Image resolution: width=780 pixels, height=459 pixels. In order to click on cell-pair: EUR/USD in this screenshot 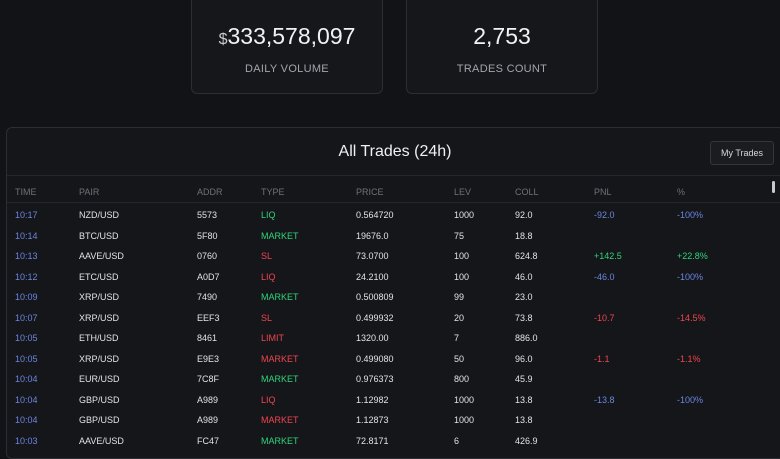, I will do `click(99, 379)`.